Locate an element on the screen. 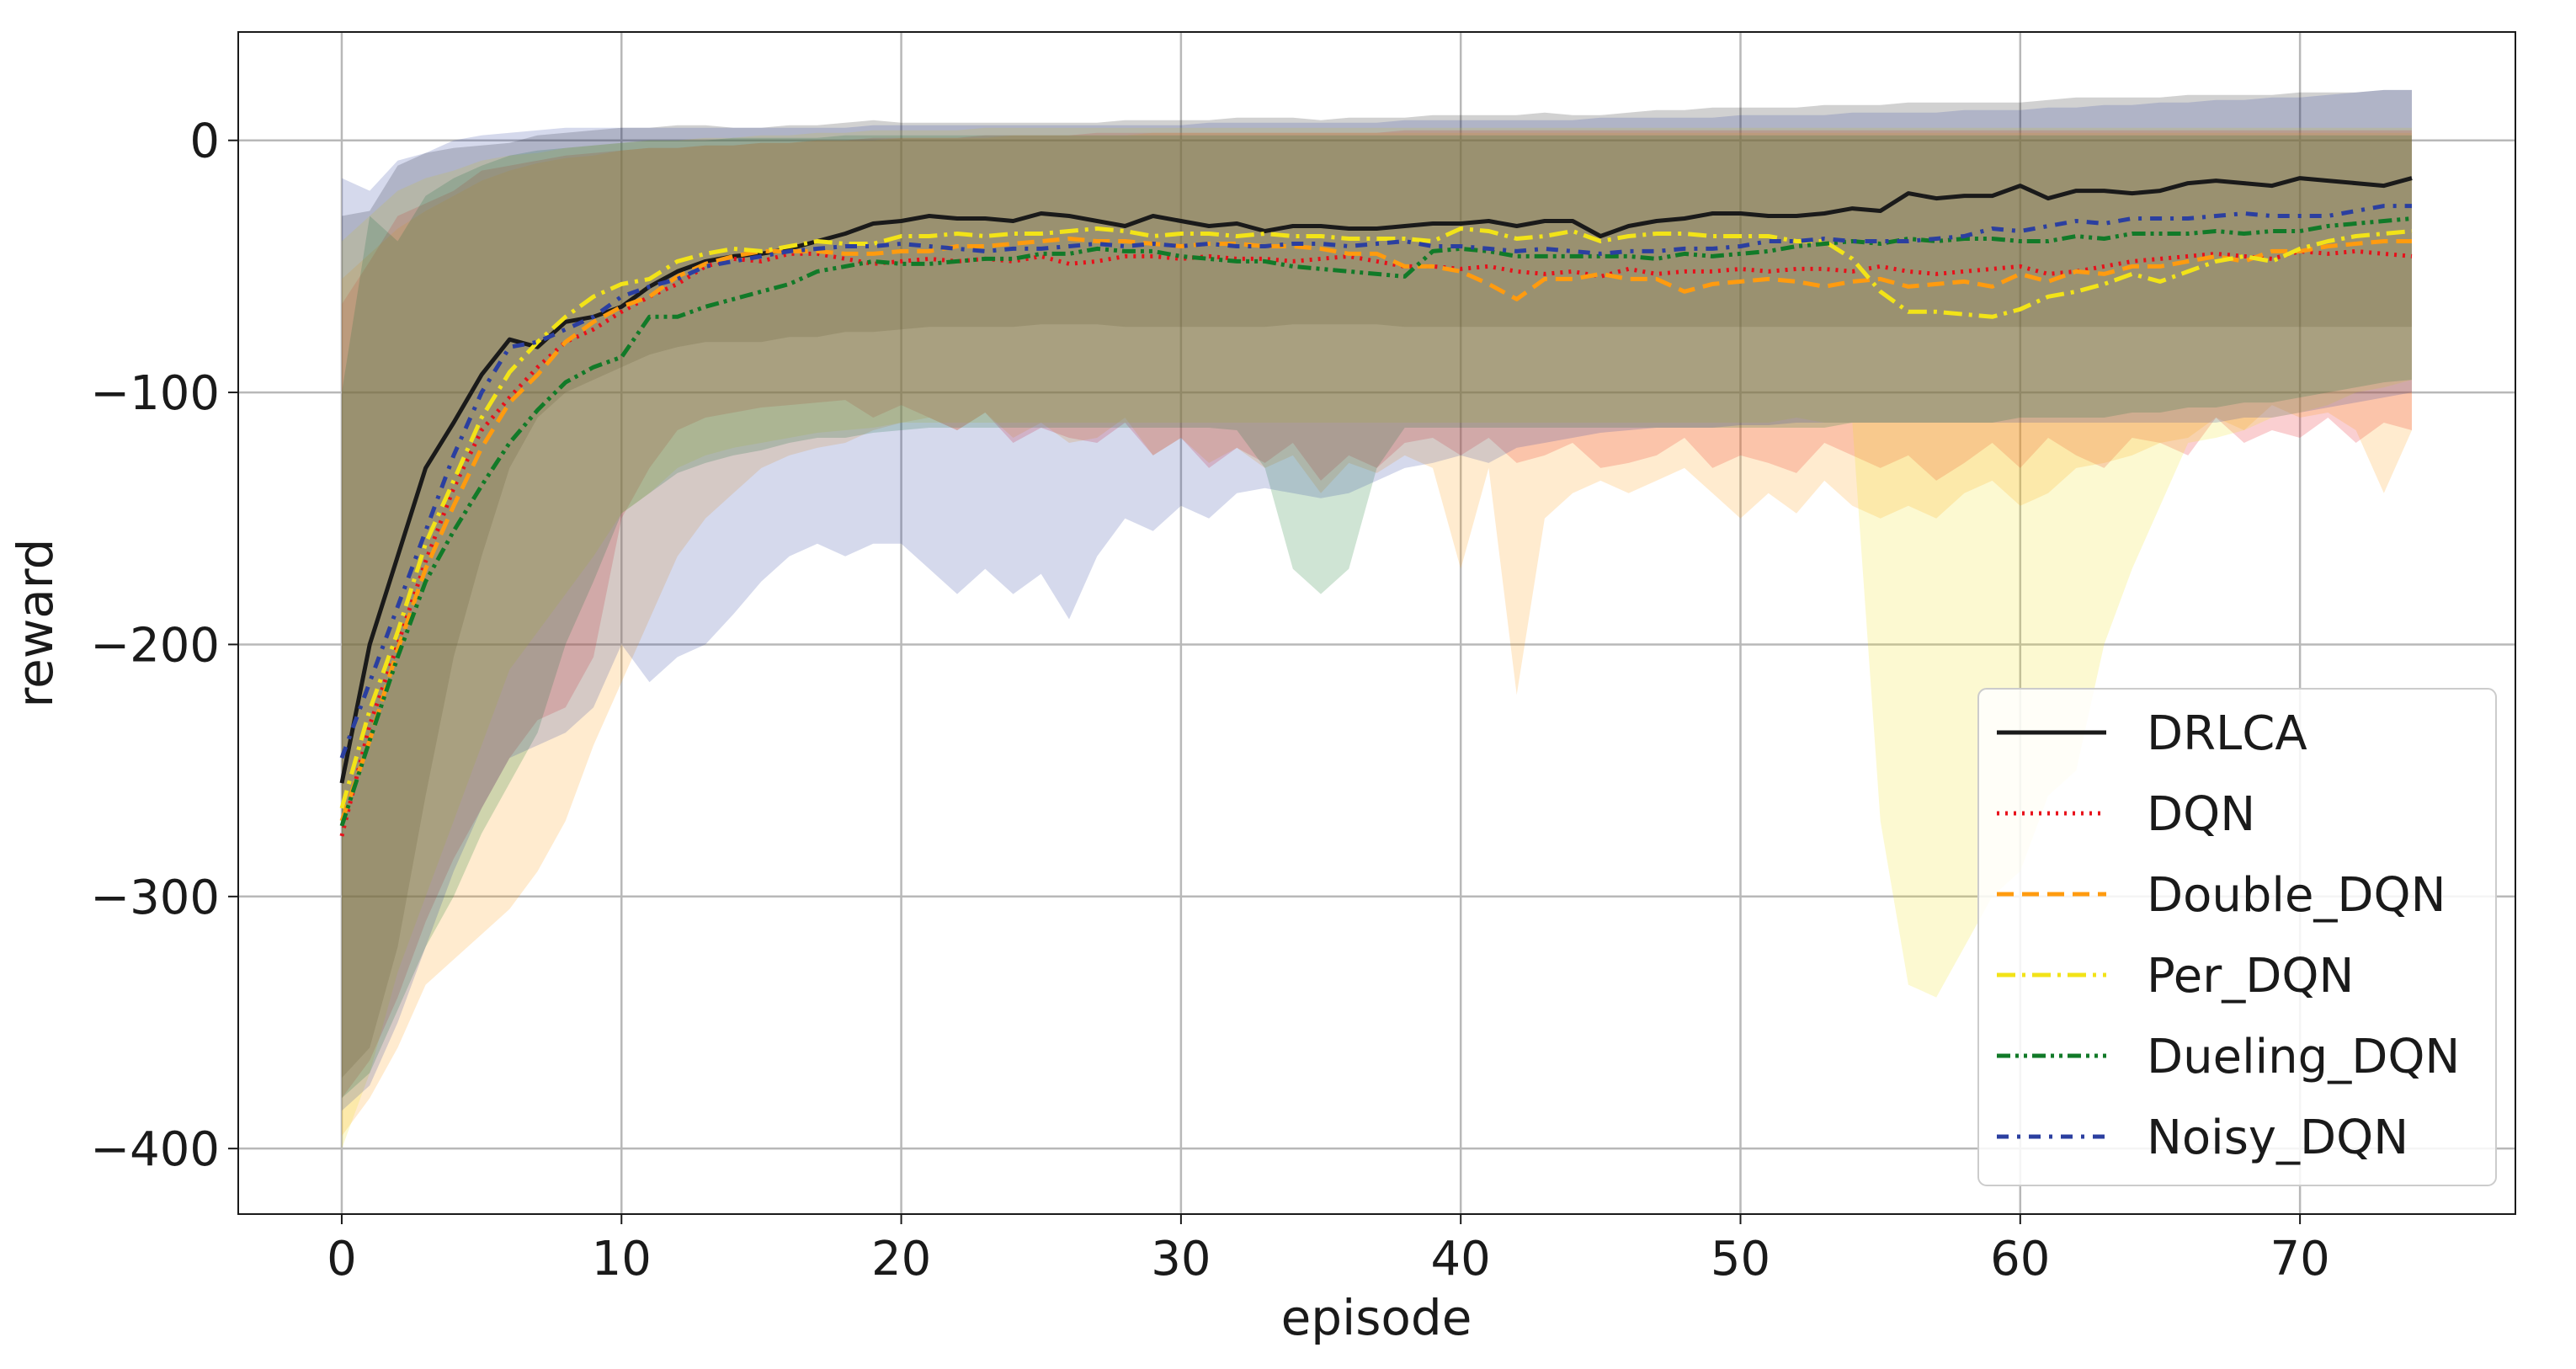 The height and width of the screenshot is (1369, 2576). y-tick-label: −400 is located at coordinates (155, 1149).